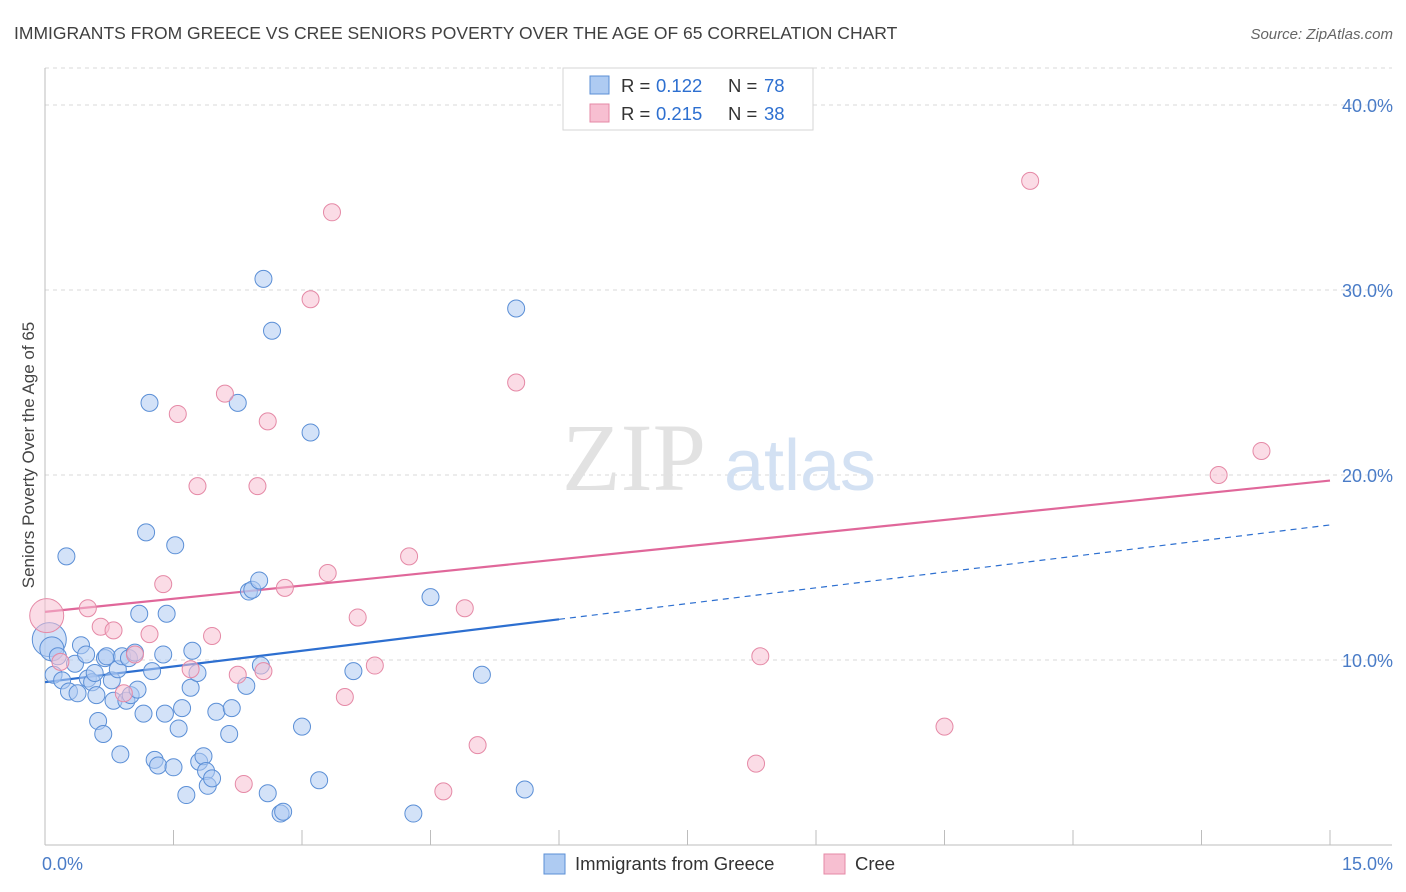 This screenshot has height=892, width=1406. I want to click on trend-line-blue, so click(302, 651).